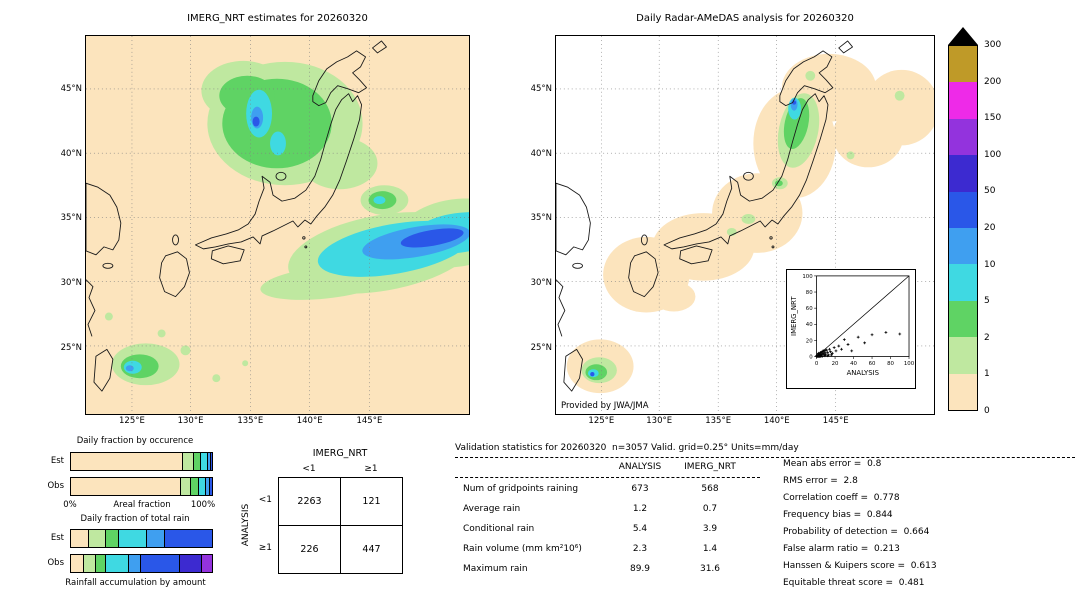 The width and height of the screenshot is (1080, 612). I want to click on map-credit: Provided by JWA/JMA, so click(605, 406).